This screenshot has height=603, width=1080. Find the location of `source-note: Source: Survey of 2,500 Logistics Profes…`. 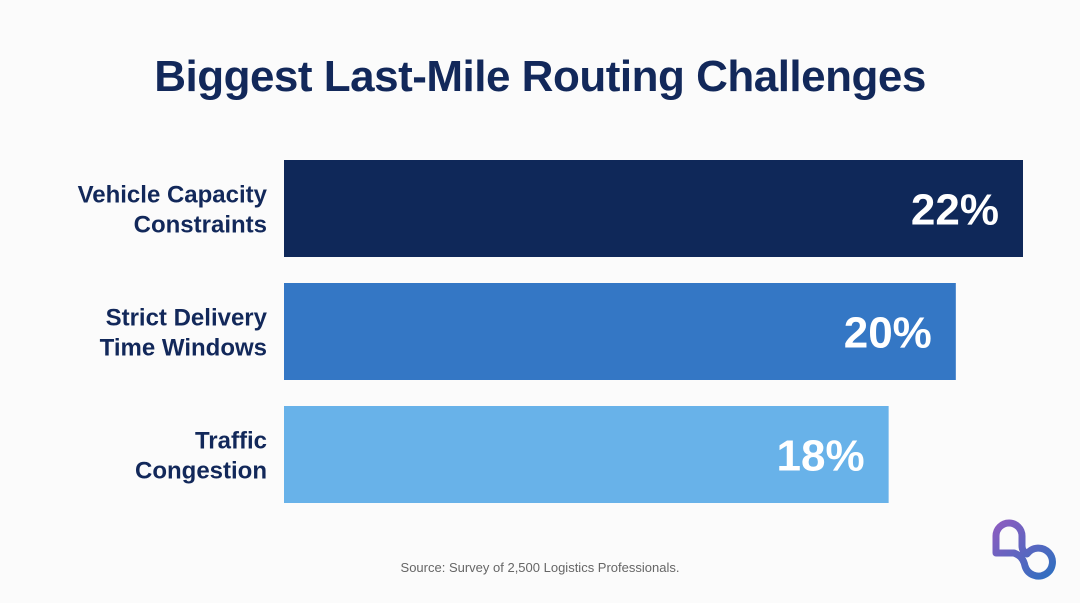

source-note: Source: Survey of 2,500 Logistics Profes… is located at coordinates (540, 567).